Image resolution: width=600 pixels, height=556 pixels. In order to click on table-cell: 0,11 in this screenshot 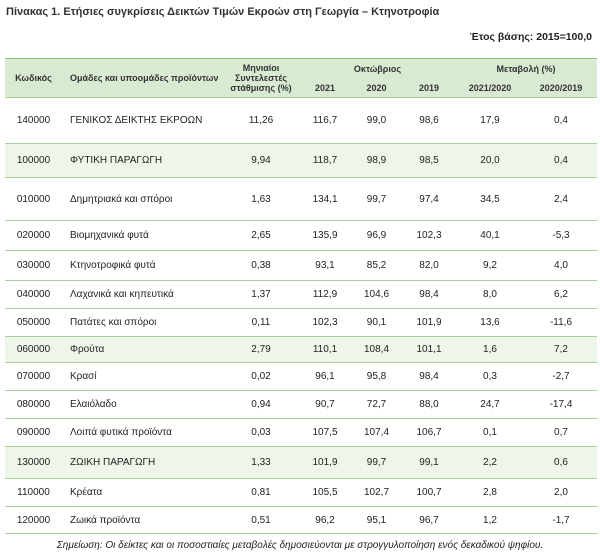, I will do `click(261, 322)`.